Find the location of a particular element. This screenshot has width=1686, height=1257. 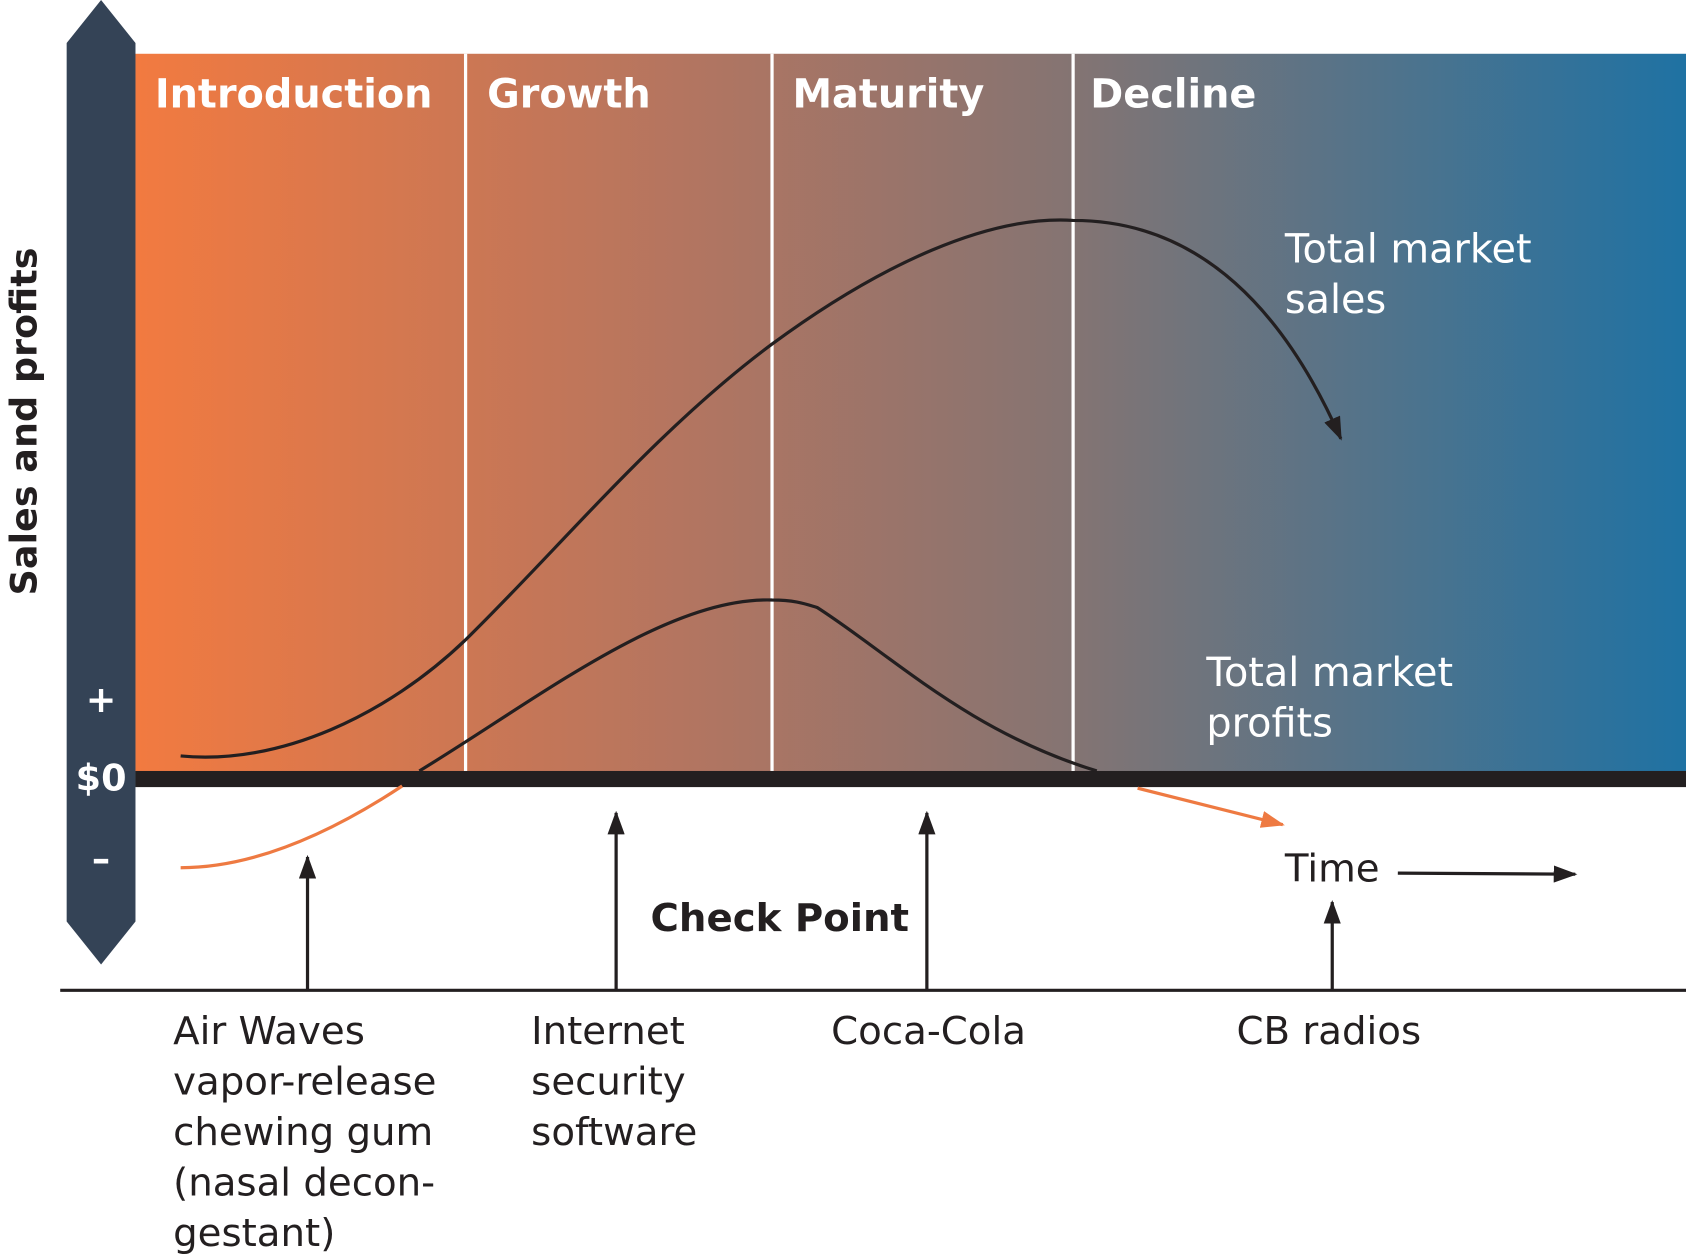

axis-label: Sales and profits is located at coordinates (24, 422).